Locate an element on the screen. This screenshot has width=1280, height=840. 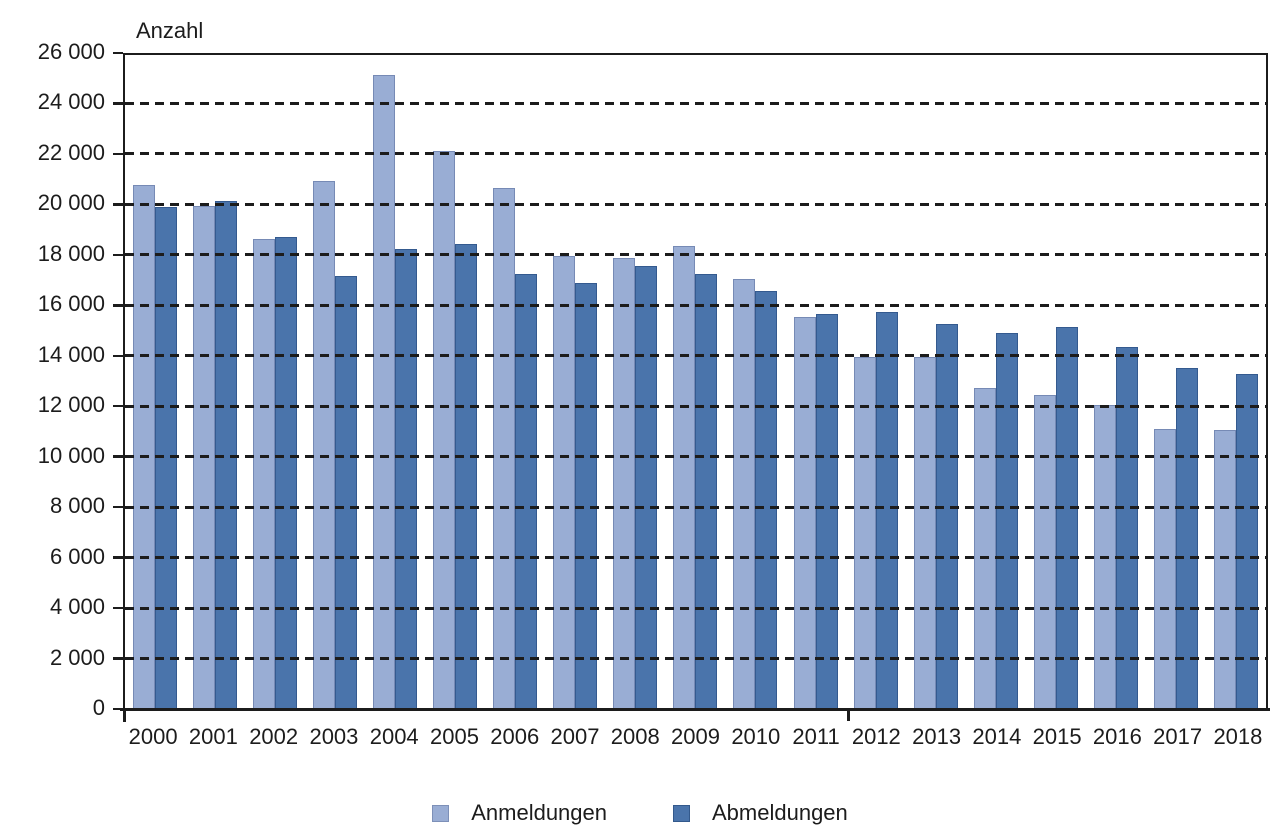
bar-anmeldungen-2011 is located at coordinates (804, 512).